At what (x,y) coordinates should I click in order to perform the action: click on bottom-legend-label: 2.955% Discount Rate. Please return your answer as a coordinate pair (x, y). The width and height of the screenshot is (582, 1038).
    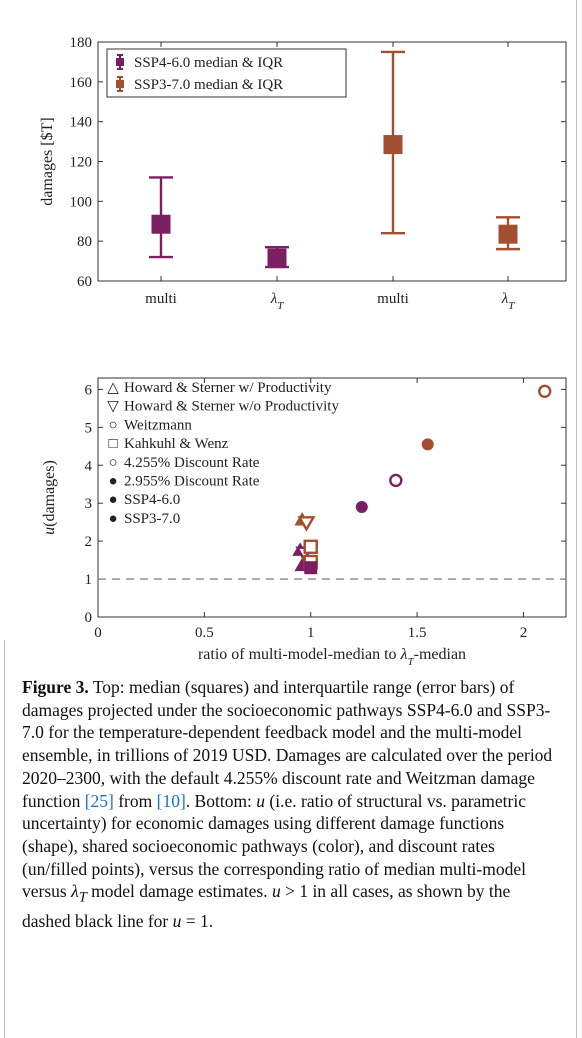
    Looking at the image, I should click on (192, 482).